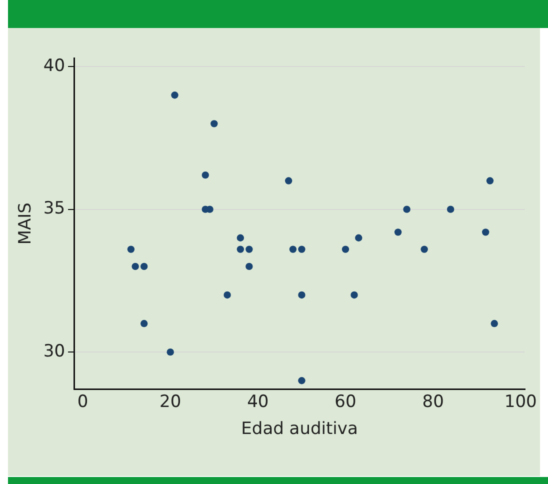  What do you see at coordinates (82, 402) in the screenshot?
I see `x-tick-label: 0` at bounding box center [82, 402].